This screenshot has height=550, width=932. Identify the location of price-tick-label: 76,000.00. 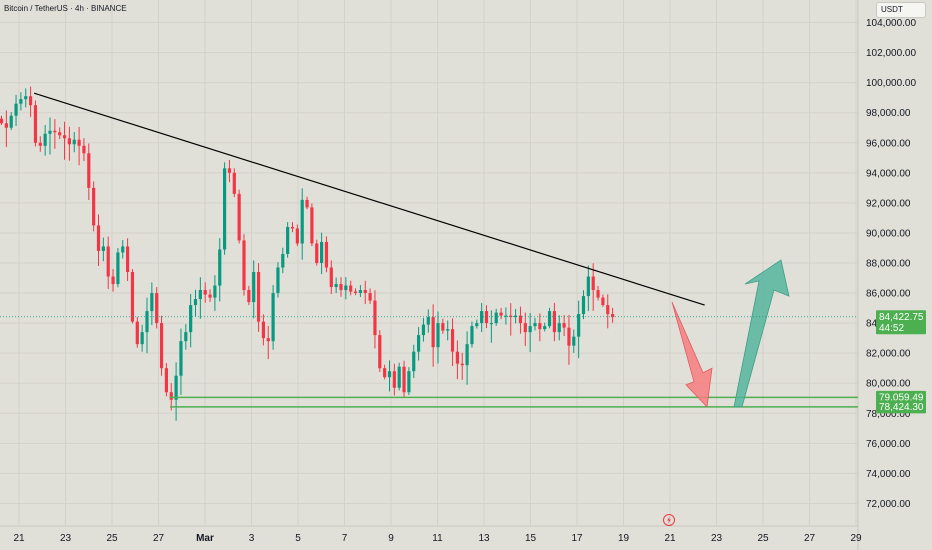
(888, 444).